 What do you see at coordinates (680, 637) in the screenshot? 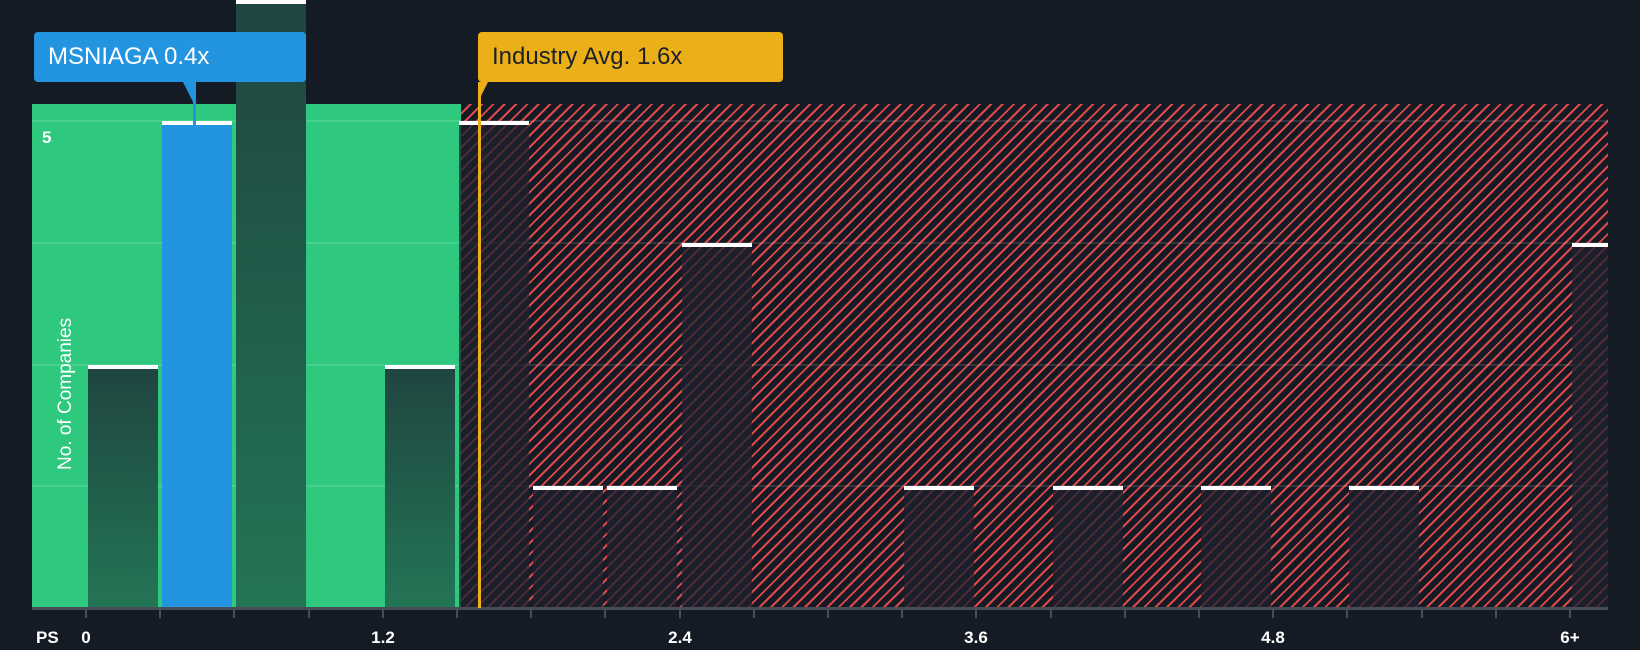
I see `x-tick-label: 2.4` at bounding box center [680, 637].